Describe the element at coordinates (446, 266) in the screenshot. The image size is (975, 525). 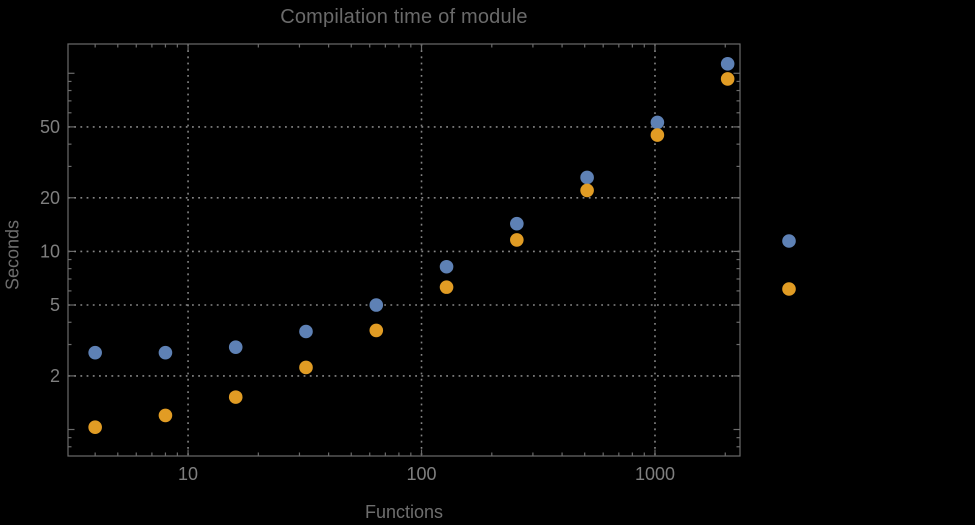
I see `series-1-blue-point-x128` at that location.